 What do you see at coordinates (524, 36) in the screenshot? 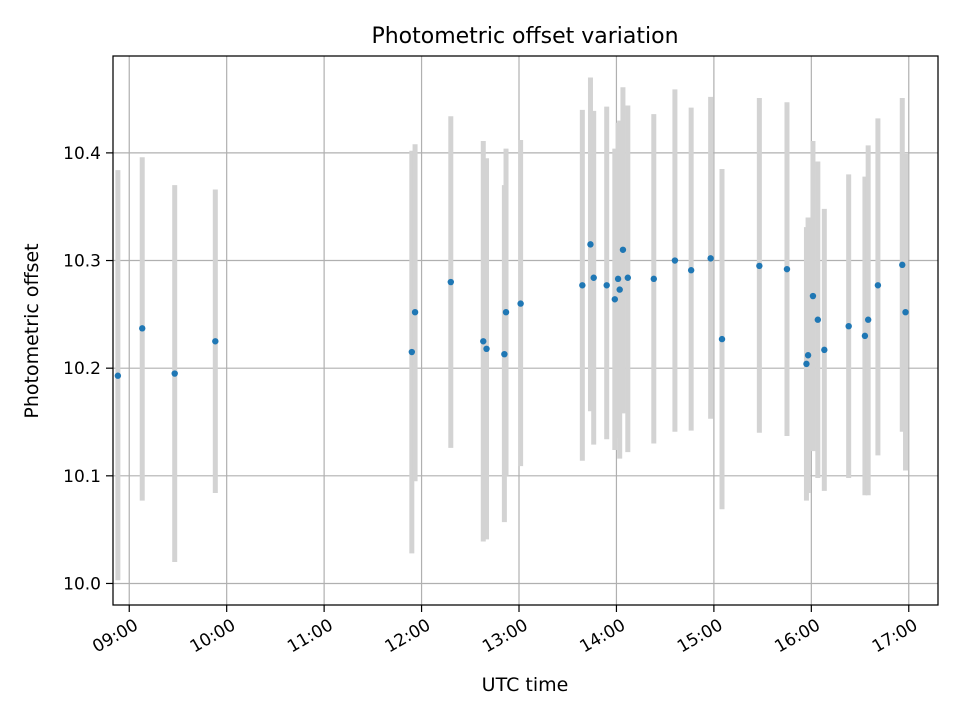
I see `chart-title: Photometric offset variation` at bounding box center [524, 36].